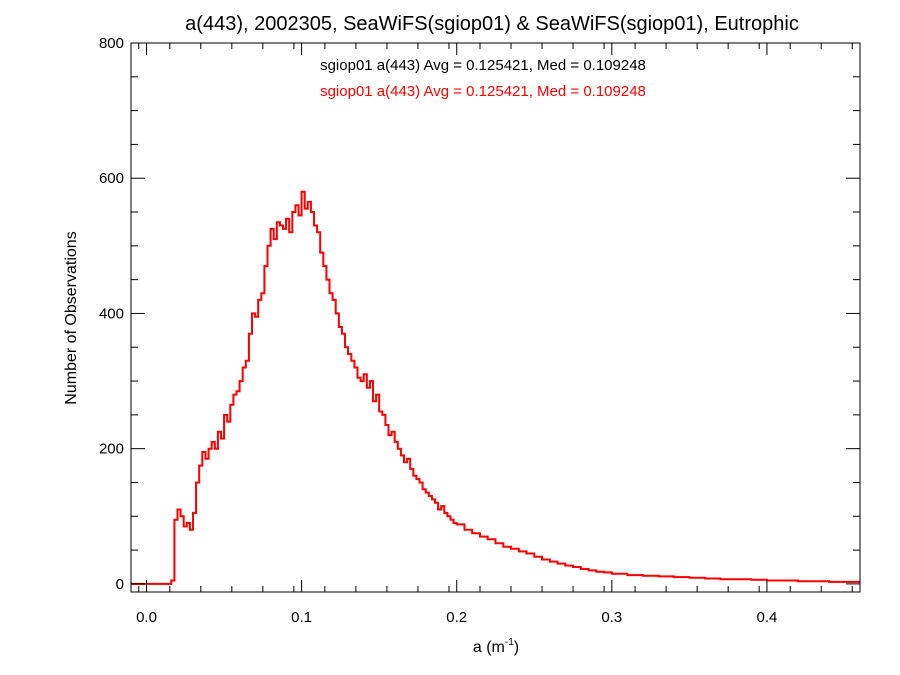  What do you see at coordinates (516, 647) in the screenshot?
I see `x-axis-label-close: )` at bounding box center [516, 647].